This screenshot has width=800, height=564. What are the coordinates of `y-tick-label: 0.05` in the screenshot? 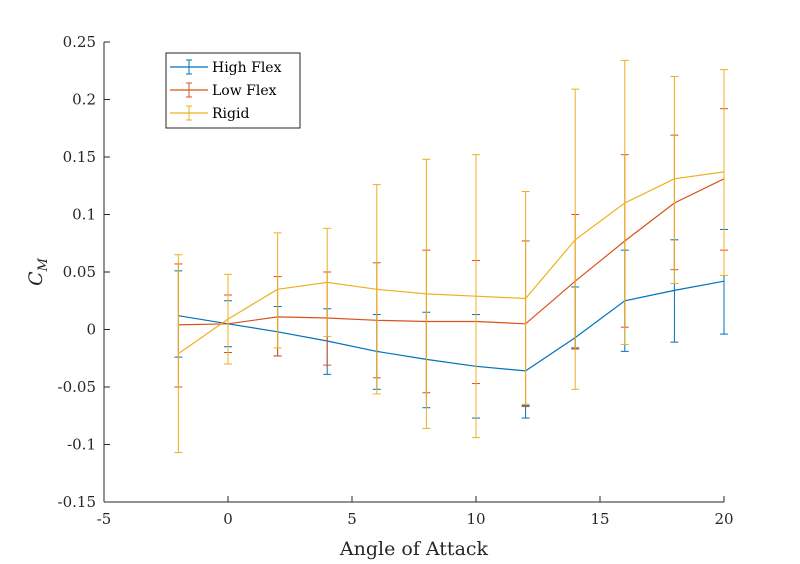 It's located at (79, 272).